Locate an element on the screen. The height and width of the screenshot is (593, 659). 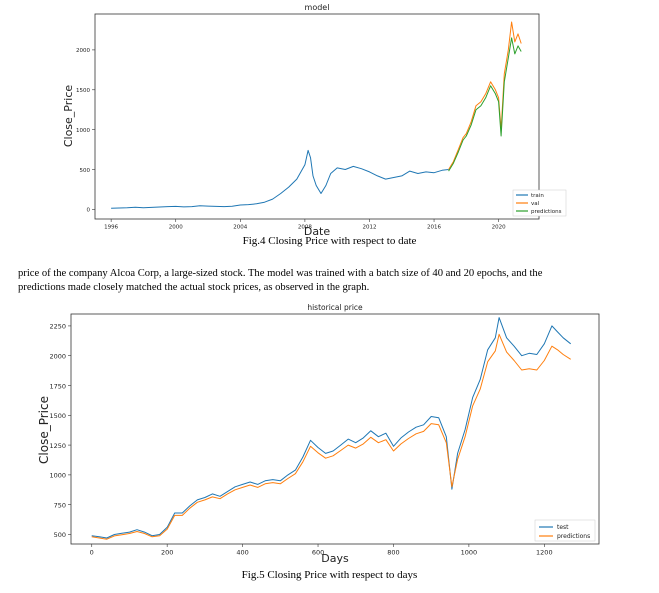
chart2-ytick-label: 1750 is located at coordinates (57, 386).